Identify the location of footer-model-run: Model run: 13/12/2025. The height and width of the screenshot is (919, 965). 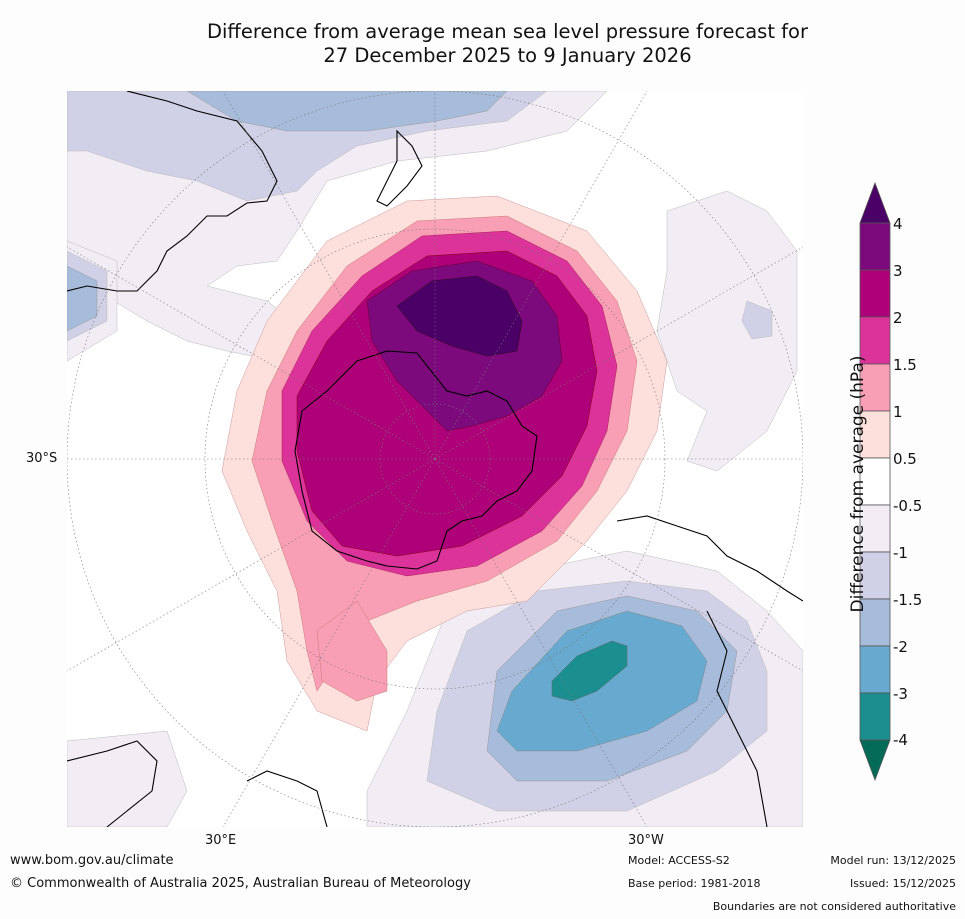
(893, 860).